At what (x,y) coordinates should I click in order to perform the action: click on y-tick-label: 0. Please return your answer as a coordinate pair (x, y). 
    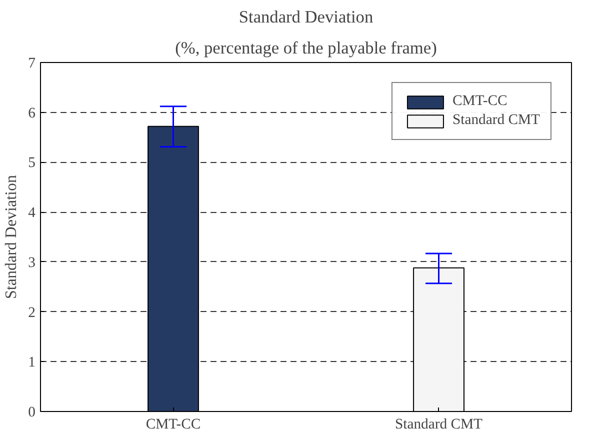
    Looking at the image, I should click on (32, 412).